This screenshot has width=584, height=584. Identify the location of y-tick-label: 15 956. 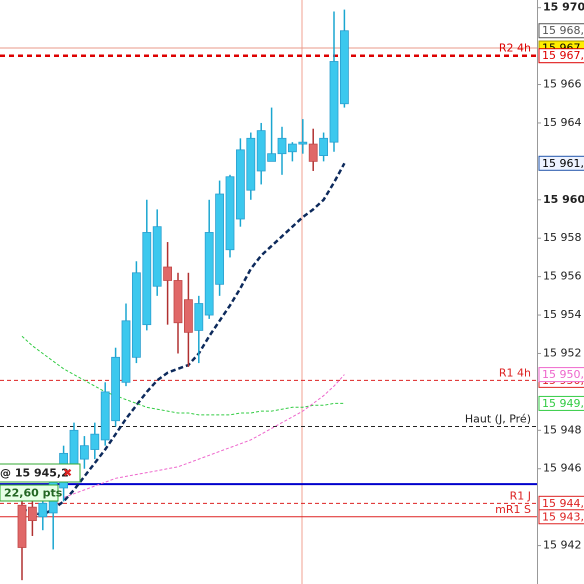
(562, 276).